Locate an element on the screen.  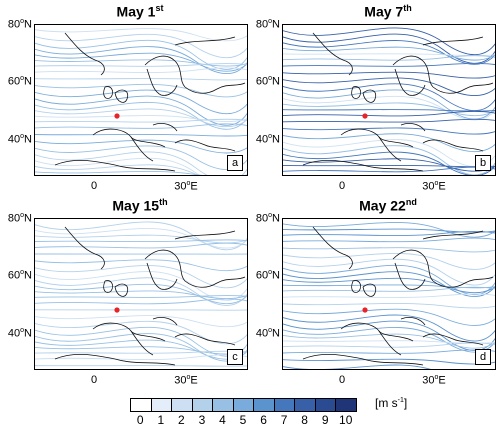
panel-tag-a: a is located at coordinates (235, 163).